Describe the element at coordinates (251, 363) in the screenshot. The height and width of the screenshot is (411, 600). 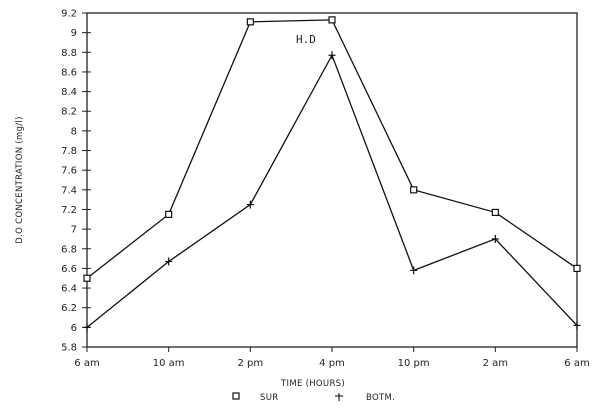
I see `x-tick-label: 2 pm` at that location.